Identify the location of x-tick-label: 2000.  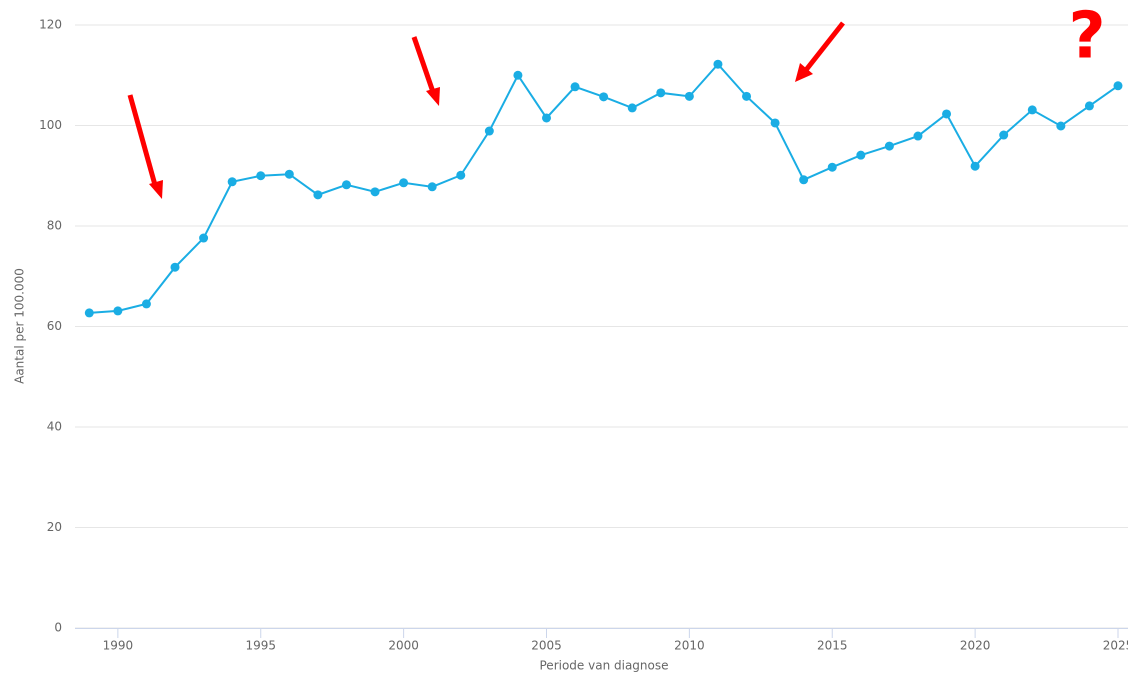
(403, 646).